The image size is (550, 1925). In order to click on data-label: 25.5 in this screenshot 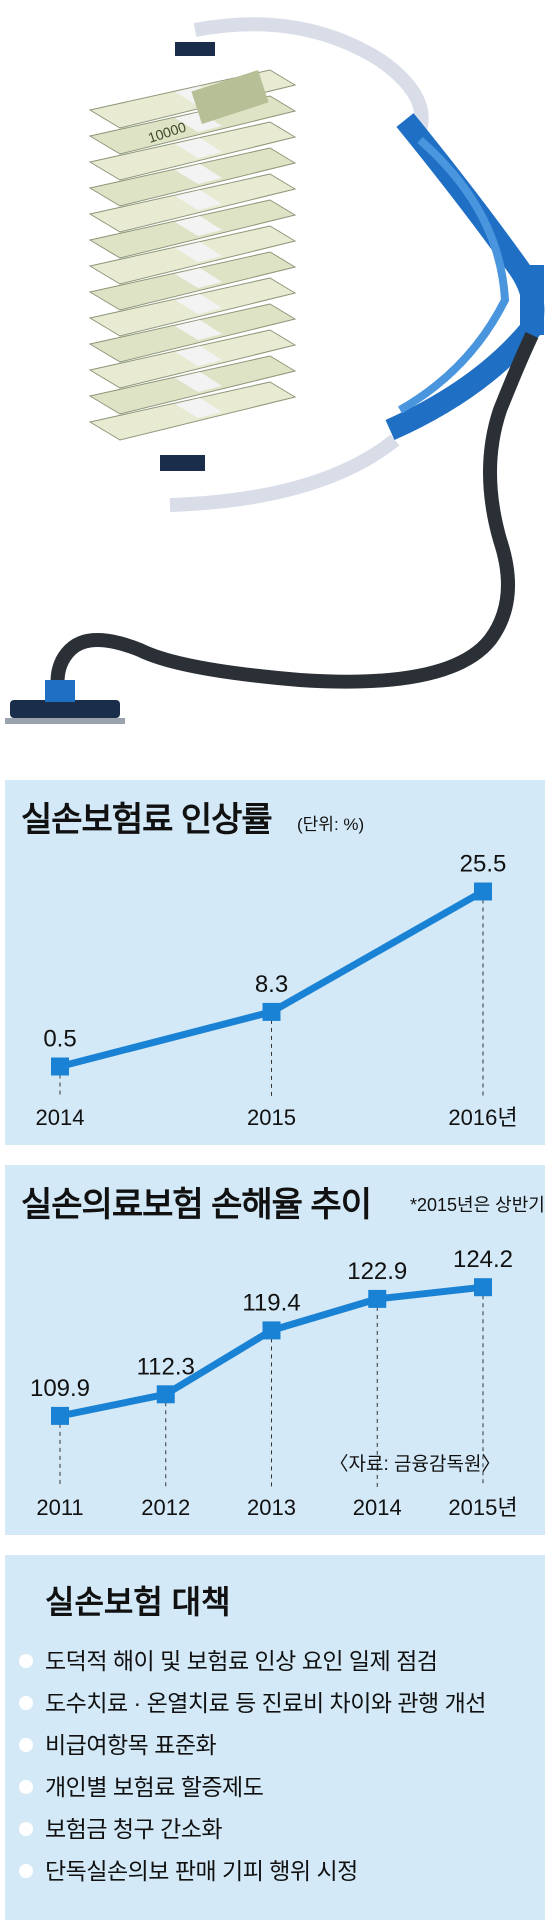, I will do `click(483, 864)`.